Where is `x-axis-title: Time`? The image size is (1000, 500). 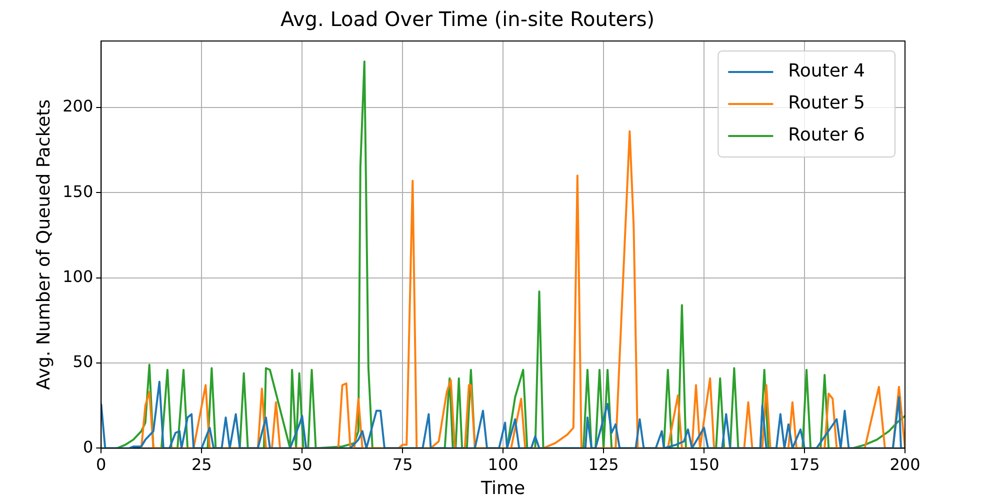
x-axis-title: Time is located at coordinates (503, 488).